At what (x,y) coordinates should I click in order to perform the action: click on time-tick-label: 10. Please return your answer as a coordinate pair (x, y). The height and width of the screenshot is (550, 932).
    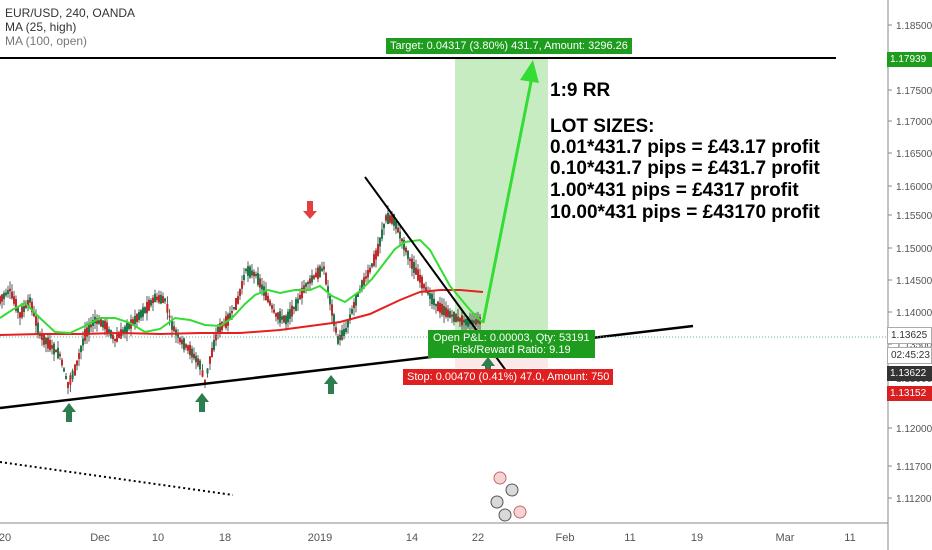
    Looking at the image, I should click on (158, 538).